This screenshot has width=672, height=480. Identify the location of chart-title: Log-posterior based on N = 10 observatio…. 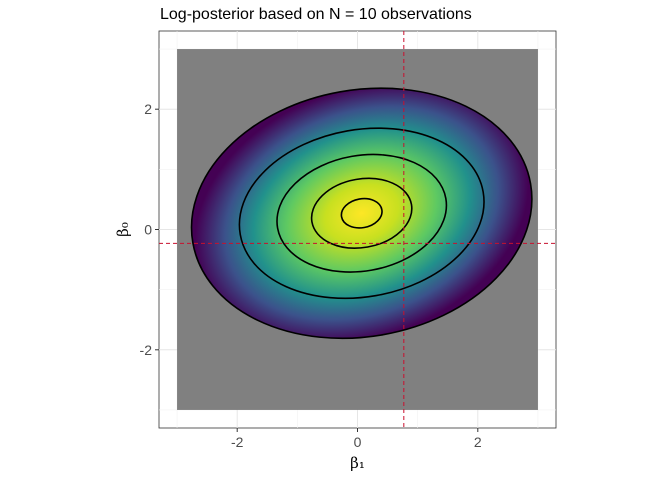
(316, 14).